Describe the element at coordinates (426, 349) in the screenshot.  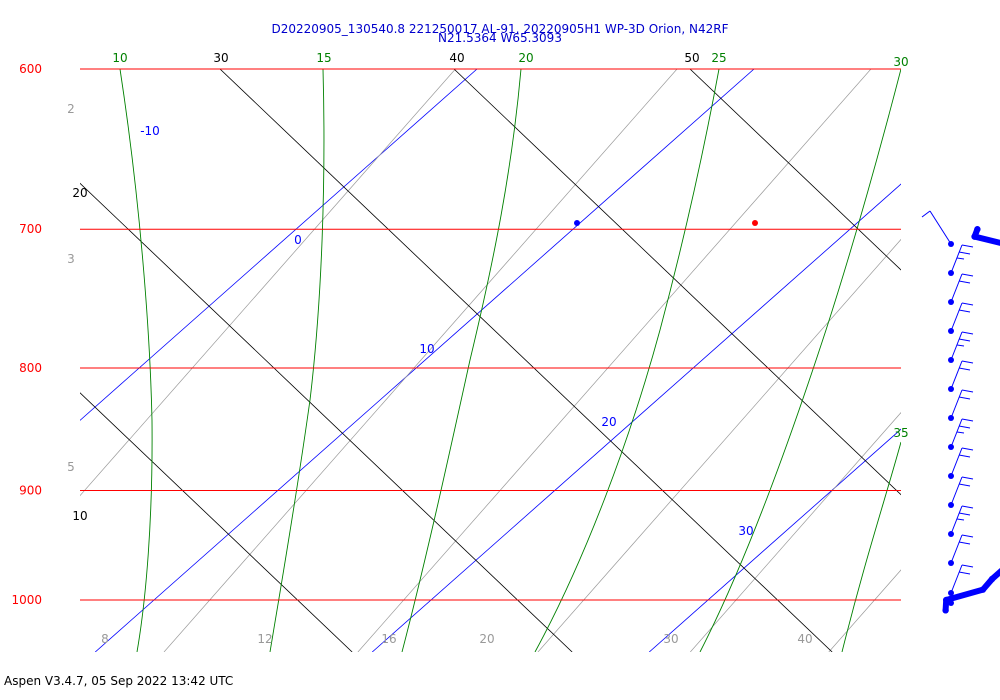
I see `isotherm-label: 10` at that location.